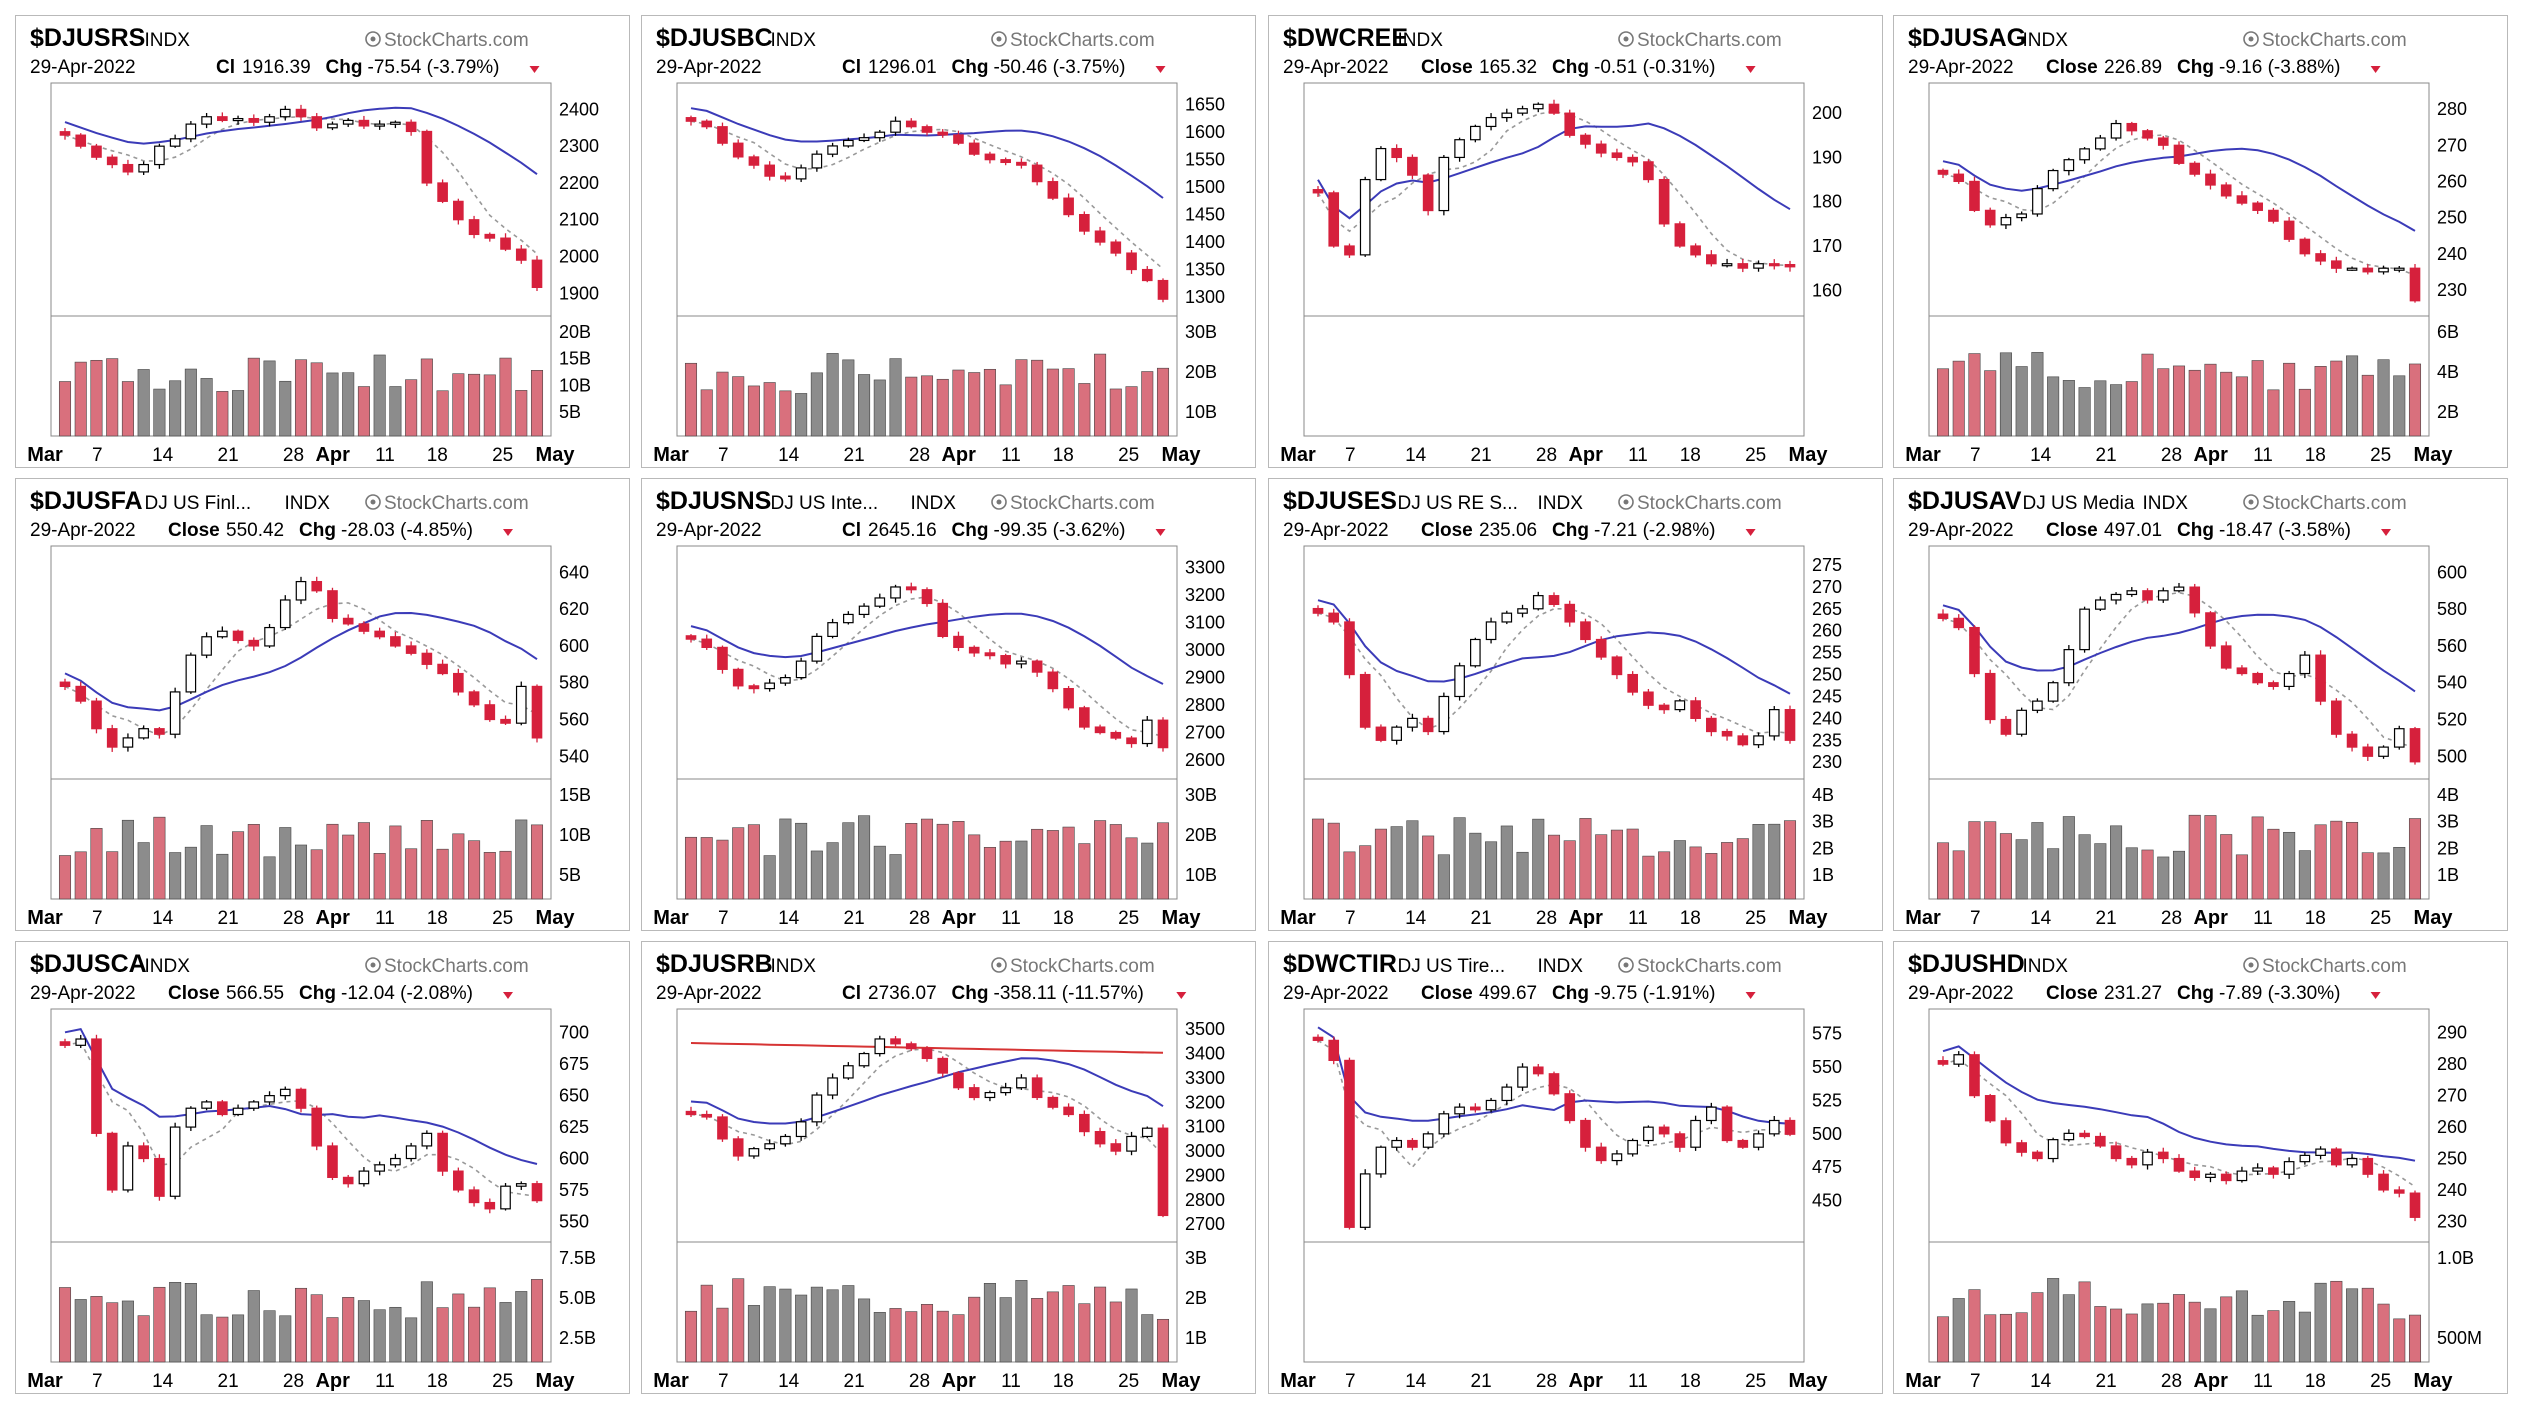 This screenshot has width=2521, height=1409. Describe the element at coordinates (851, 530) in the screenshot. I see `close-label: Cl` at that location.